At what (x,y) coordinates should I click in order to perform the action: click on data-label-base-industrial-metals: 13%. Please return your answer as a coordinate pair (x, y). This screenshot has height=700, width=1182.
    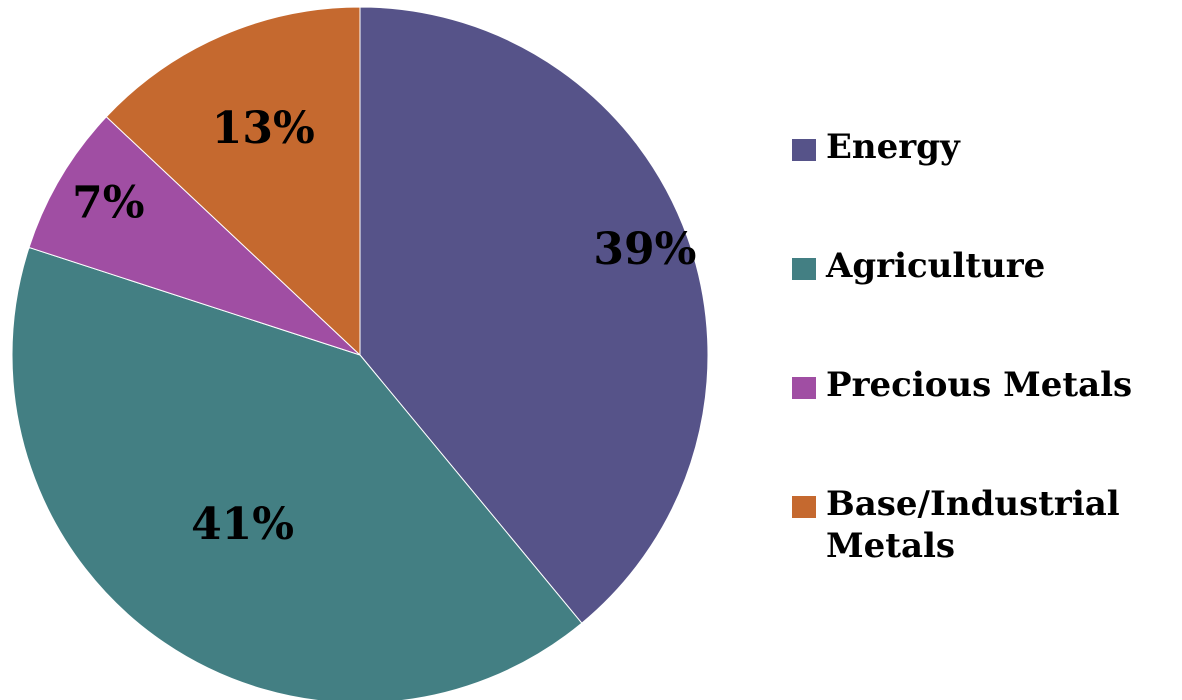
    Looking at the image, I should click on (263, 128).